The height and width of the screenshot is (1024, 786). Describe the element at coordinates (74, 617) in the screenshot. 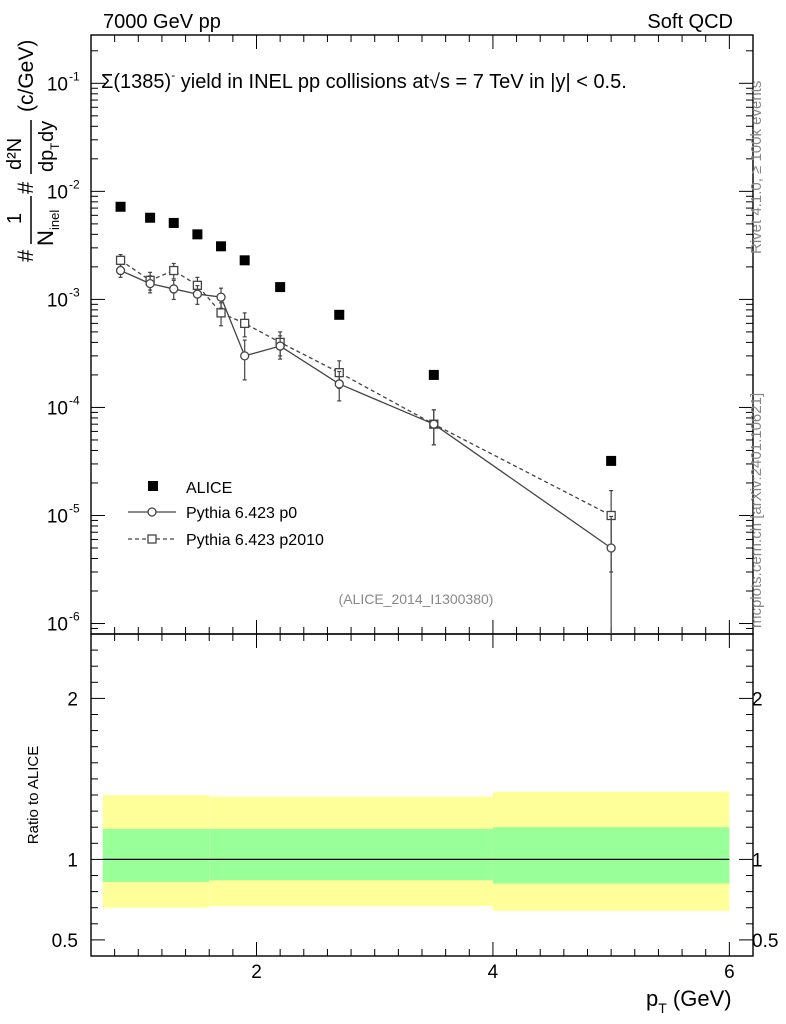

I see `y-tick-exponent: -6` at that location.